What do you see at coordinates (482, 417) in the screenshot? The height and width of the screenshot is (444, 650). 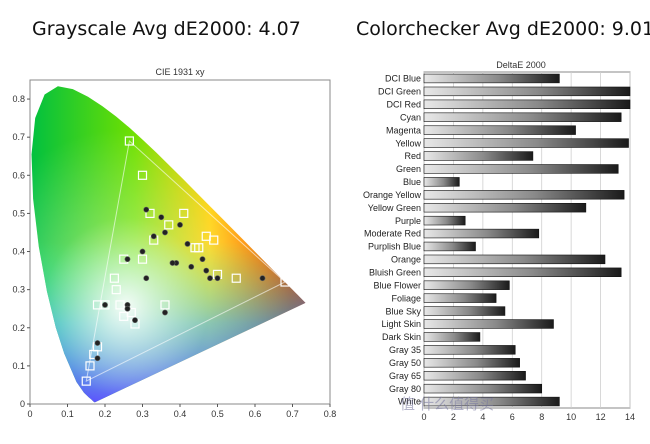 I see `x-tick-label: 4` at bounding box center [482, 417].